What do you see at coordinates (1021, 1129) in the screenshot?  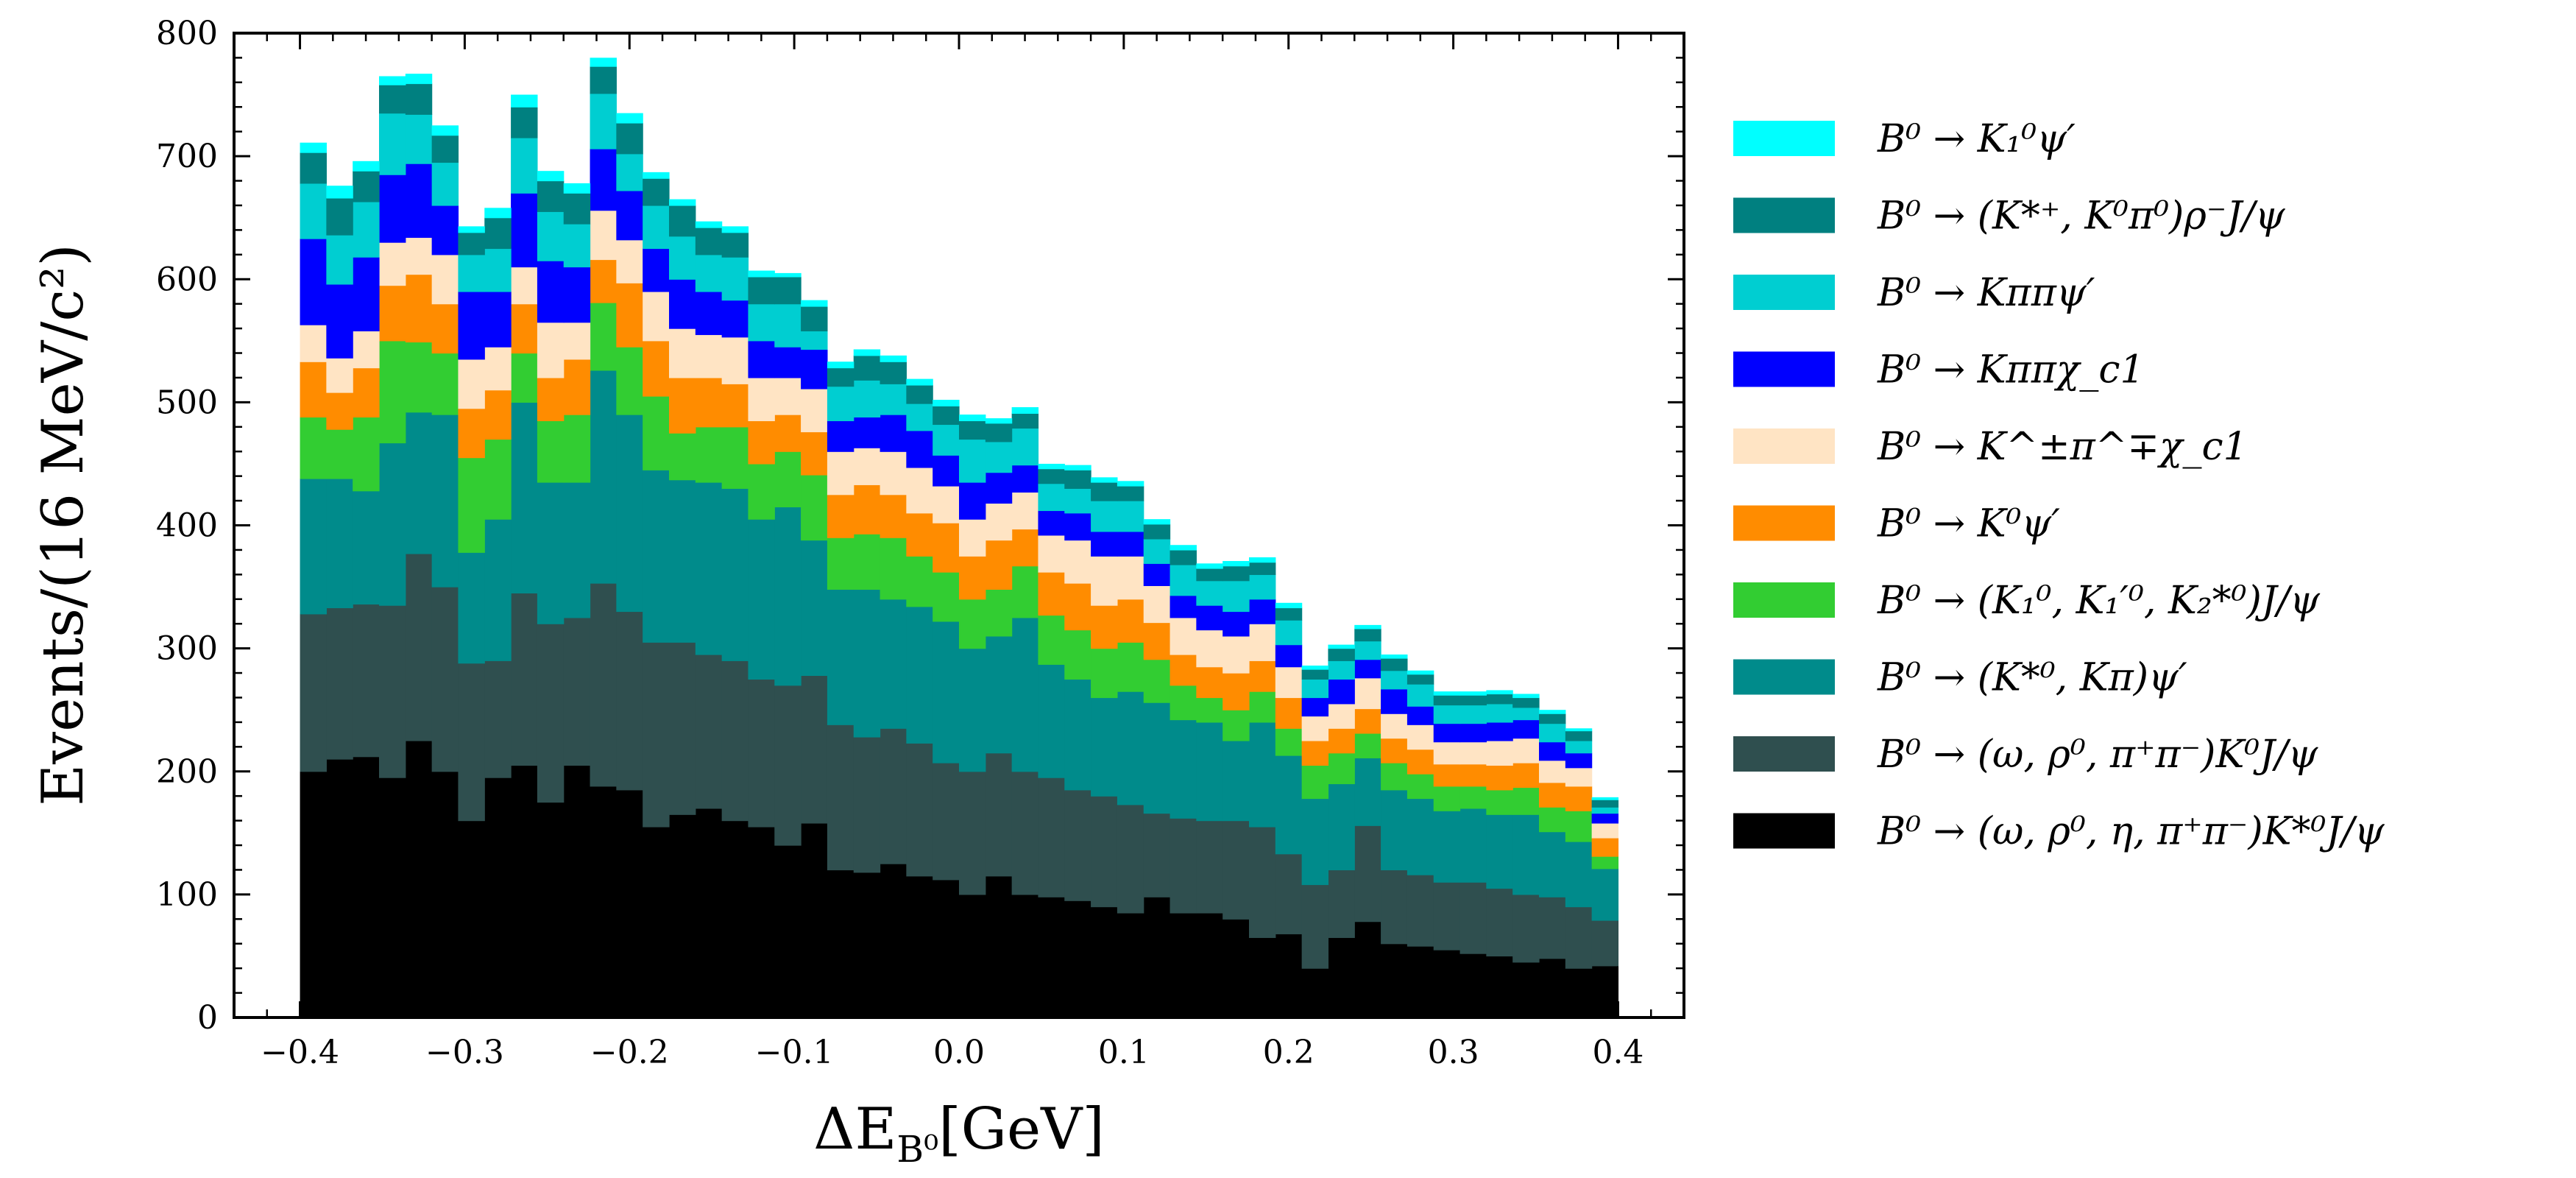 I see `x-axis-title-unit: [GeV]` at bounding box center [1021, 1129].